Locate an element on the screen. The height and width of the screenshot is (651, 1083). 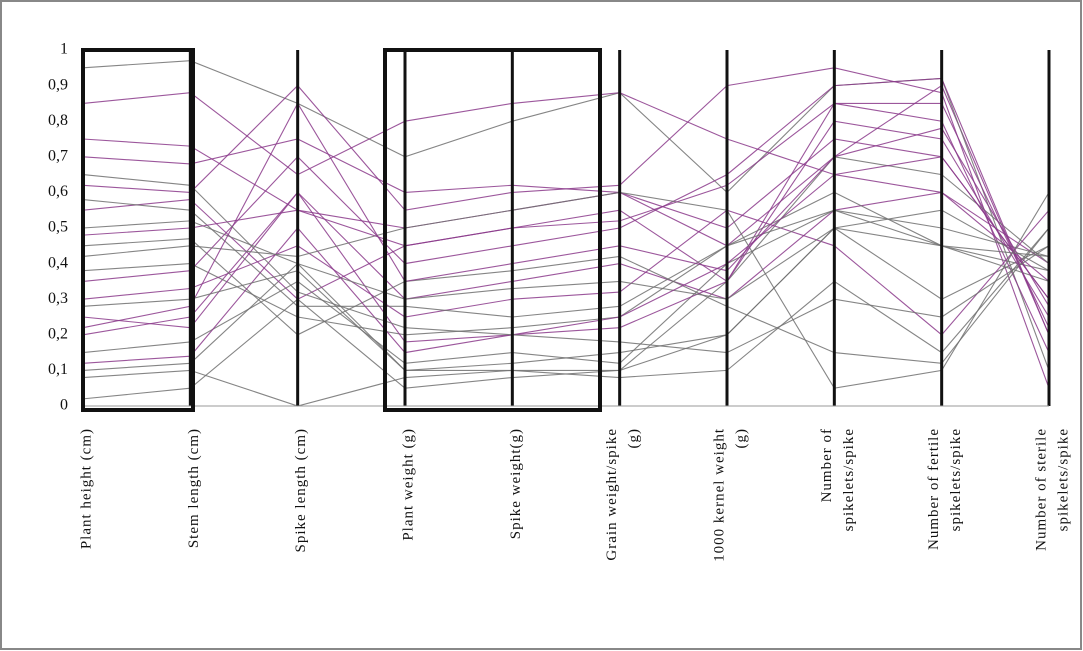
y-tick-label: 0,3 is located at coordinates (58, 298).